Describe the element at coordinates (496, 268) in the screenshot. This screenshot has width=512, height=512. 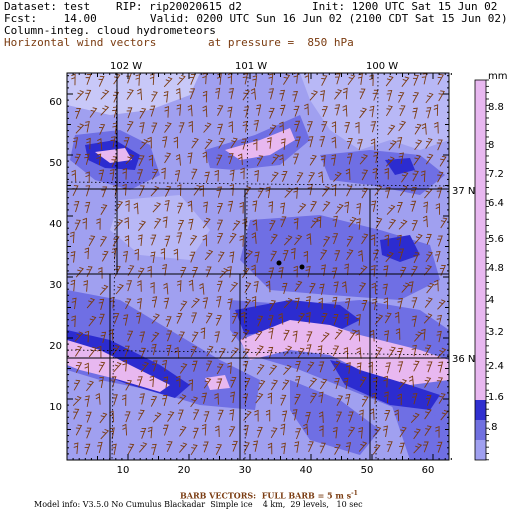
I see `colorbar-label: 4.8` at that location.